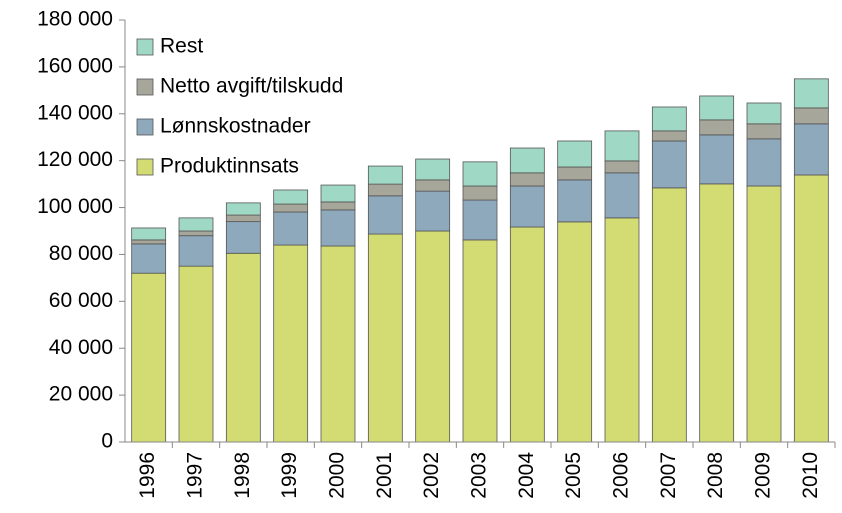  I want to click on y-tick-label: 20 000, so click(81, 394).